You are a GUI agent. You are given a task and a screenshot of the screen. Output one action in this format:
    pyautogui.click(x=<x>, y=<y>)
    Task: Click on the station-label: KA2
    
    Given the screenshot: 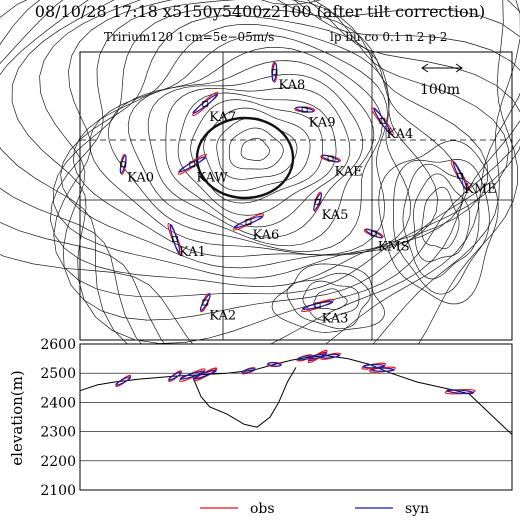 What is the action you would take?
    pyautogui.click(x=222, y=316)
    